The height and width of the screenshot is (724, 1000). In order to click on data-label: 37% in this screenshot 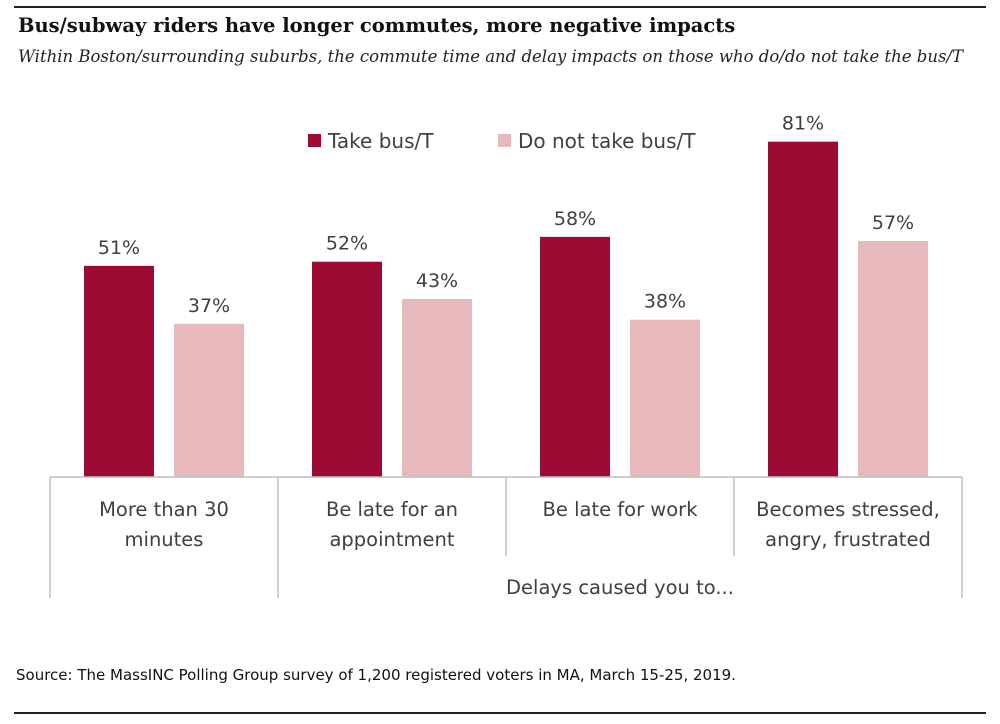, I will do `click(209, 306)`.